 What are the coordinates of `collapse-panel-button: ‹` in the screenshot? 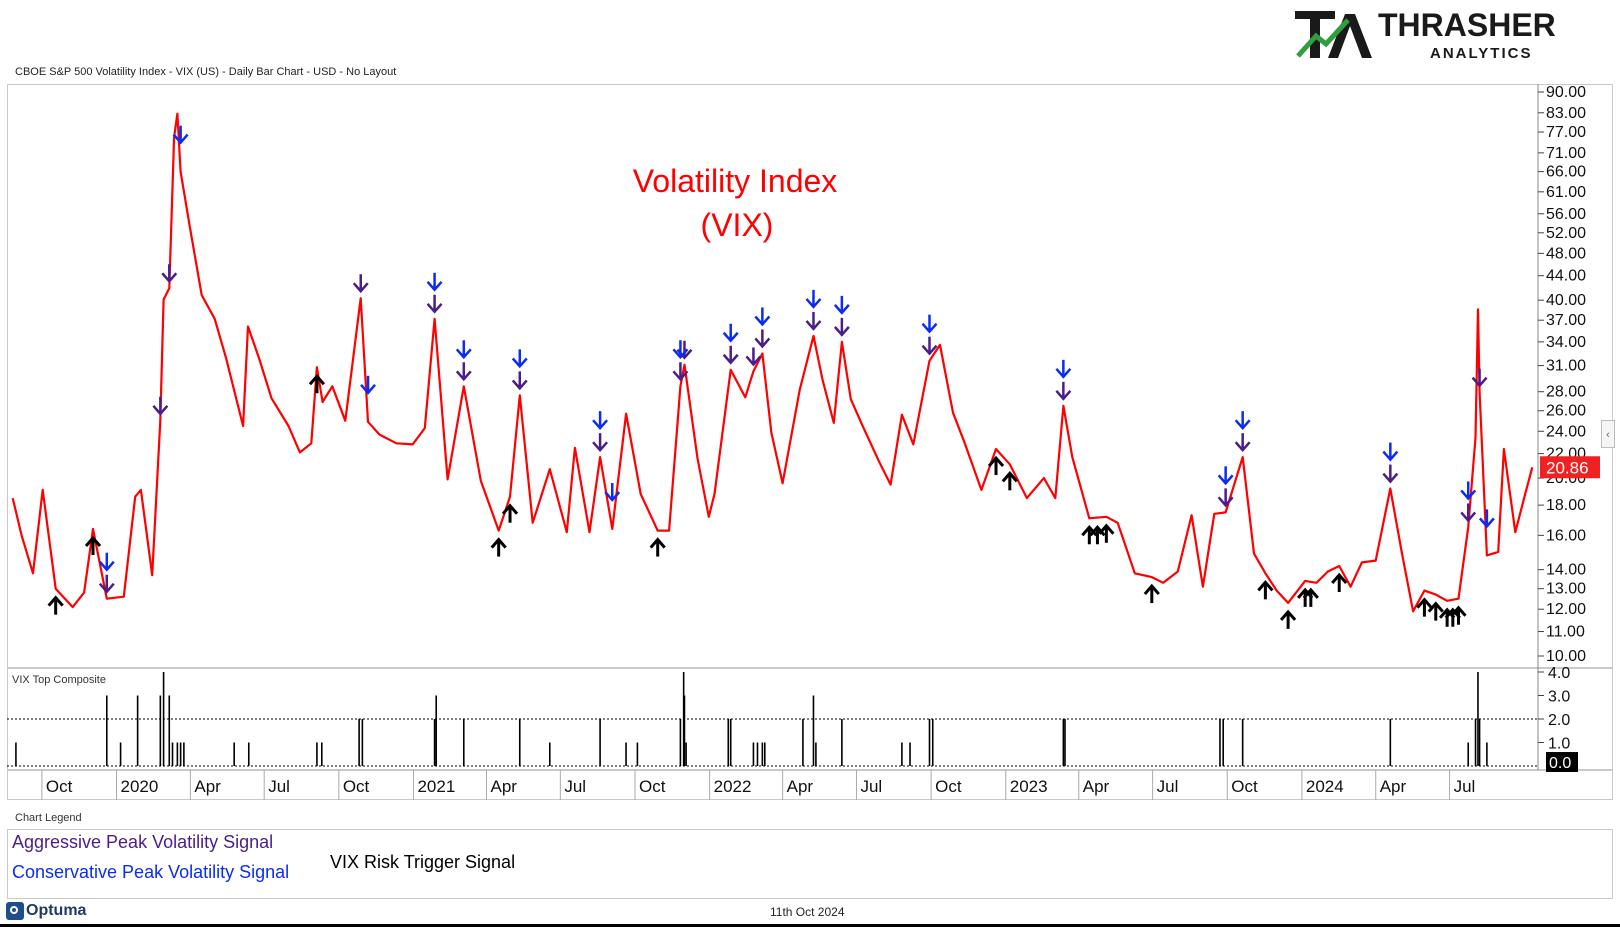 It's located at (1608, 434).